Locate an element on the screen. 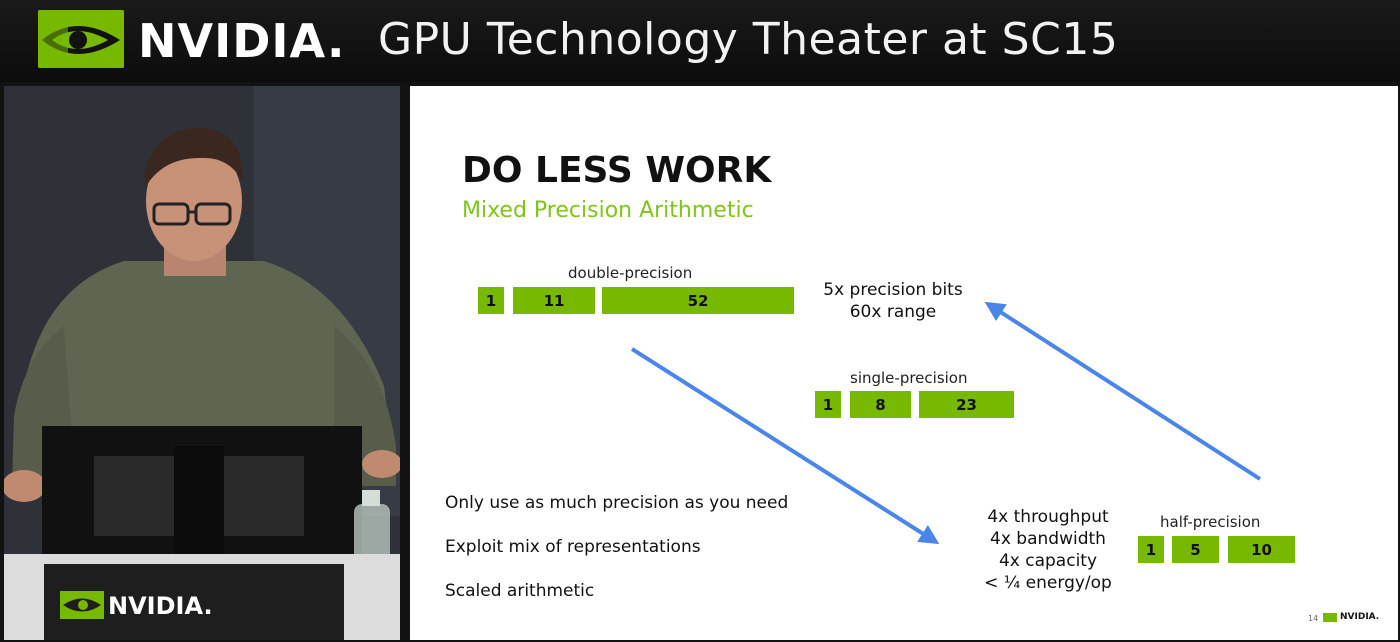 The image size is (1400, 642). note-line: 4x bandwidth is located at coordinates (1048, 539).